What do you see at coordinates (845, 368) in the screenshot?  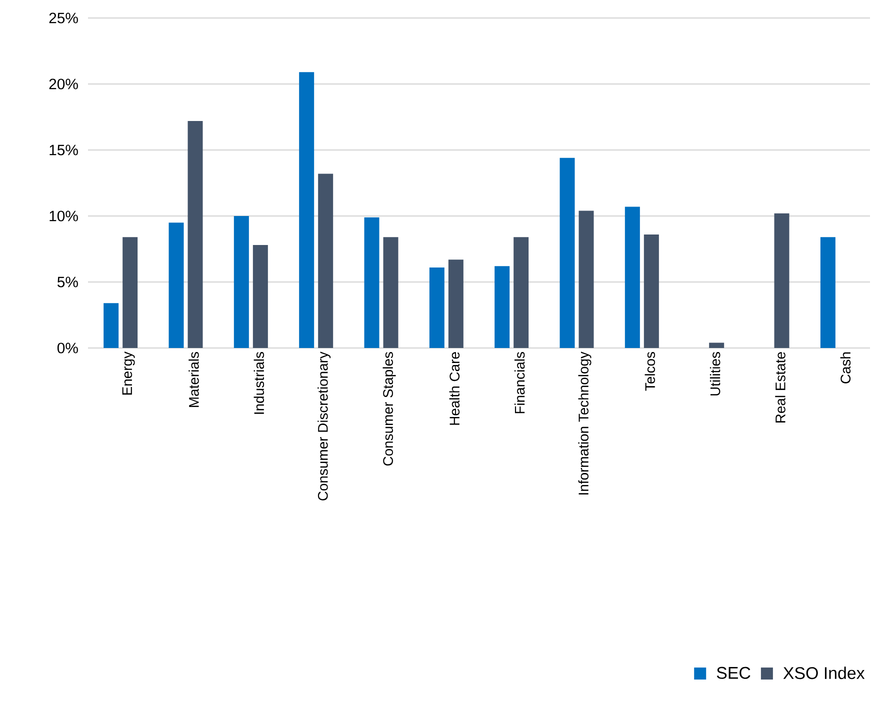 I see `x-tick-label: Cash` at bounding box center [845, 368].